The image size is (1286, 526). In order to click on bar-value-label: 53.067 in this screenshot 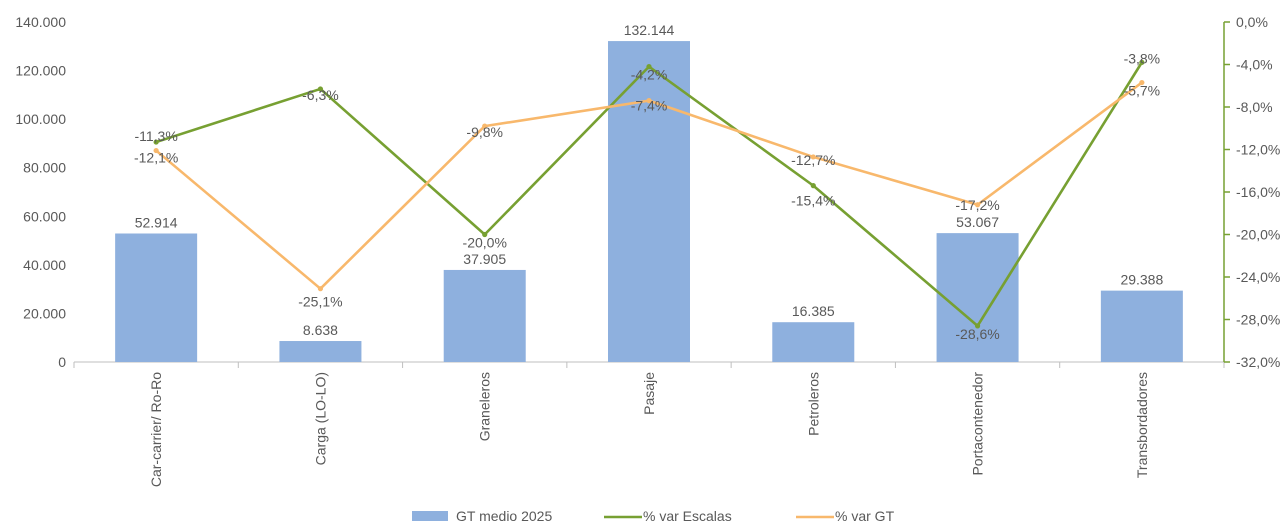, I will do `click(977, 222)`.